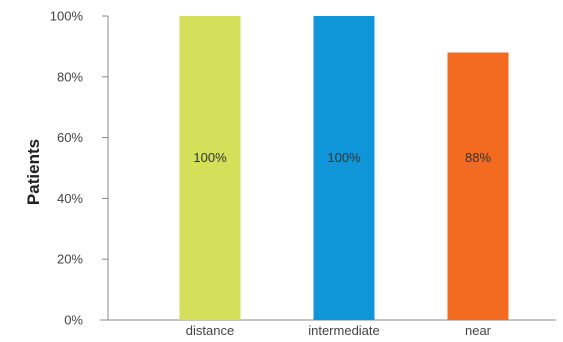 This screenshot has height=342, width=563. I want to click on category-label: distance, so click(210, 330).